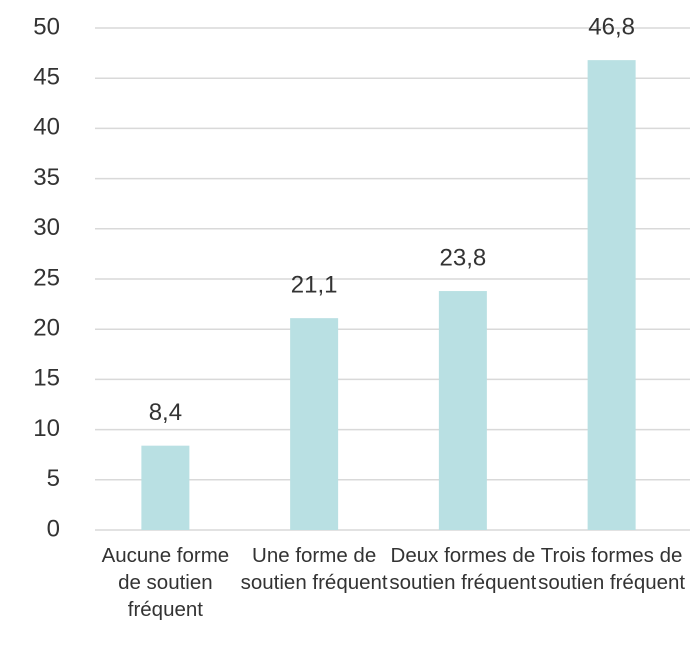 This screenshot has height=667, width=691. Describe the element at coordinates (46, 227) in the screenshot. I see `y-tick-label: 30` at that location.